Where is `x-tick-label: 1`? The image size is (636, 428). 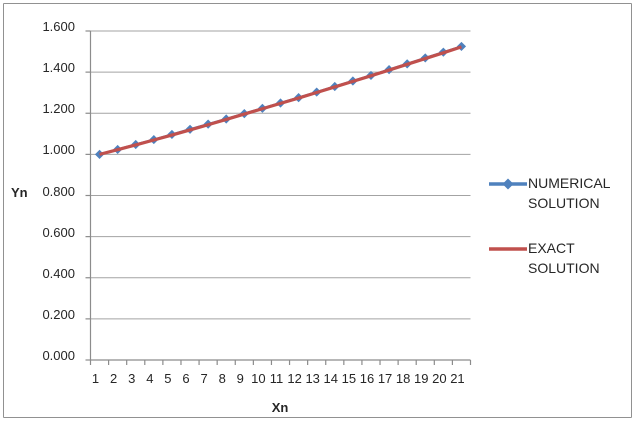 x-tick-label: 1 is located at coordinates (95, 378).